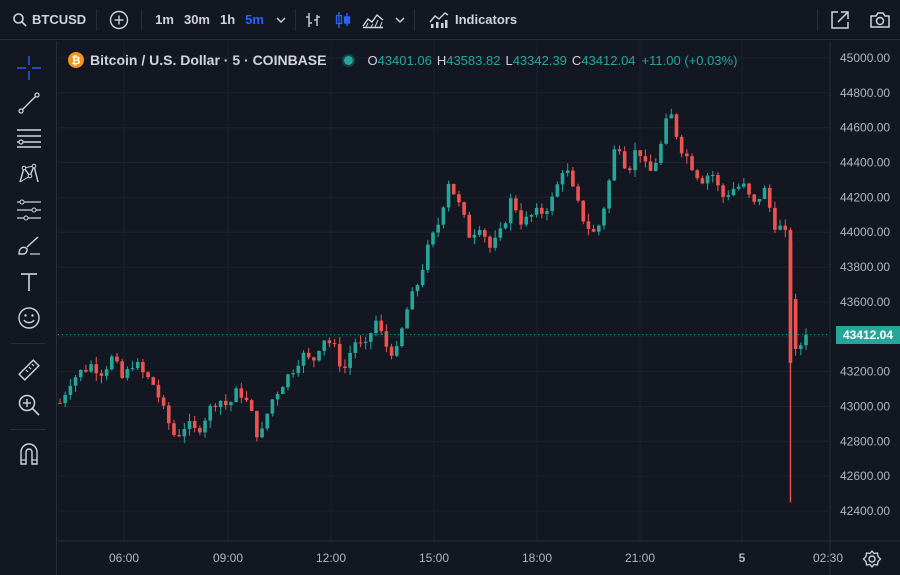  What do you see at coordinates (640, 558) in the screenshot?
I see `time-tick-label: 21:00` at bounding box center [640, 558].